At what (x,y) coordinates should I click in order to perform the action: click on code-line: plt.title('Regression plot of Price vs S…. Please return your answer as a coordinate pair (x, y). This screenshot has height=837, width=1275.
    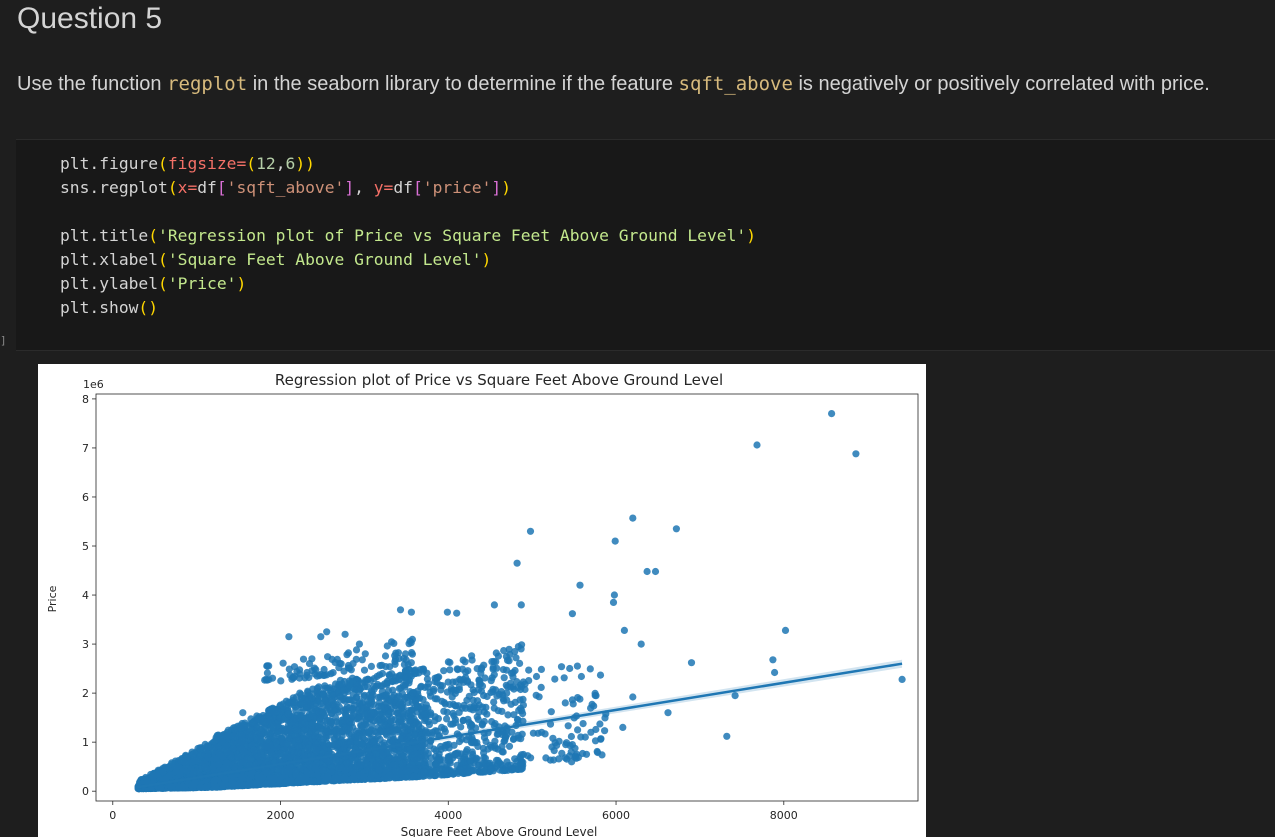
    Looking at the image, I should click on (408, 235).